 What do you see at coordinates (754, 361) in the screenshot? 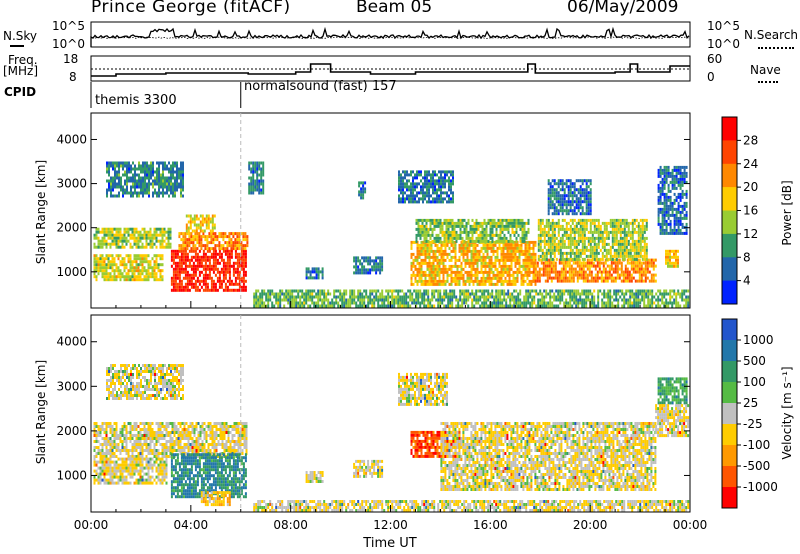
I see `velocity-colorbar-label-1: 500` at bounding box center [754, 361].